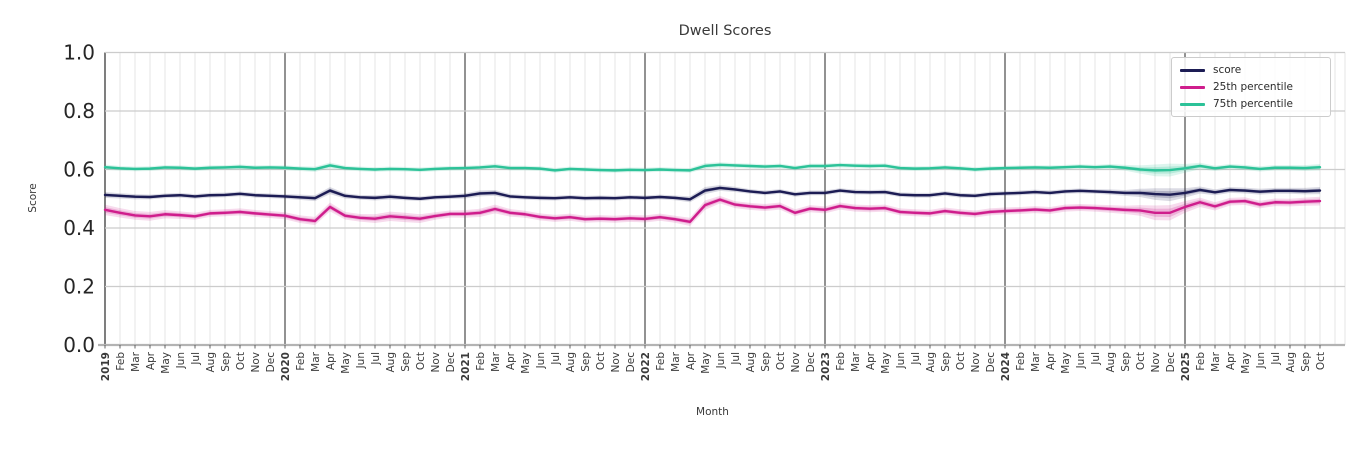 This screenshot has height=450, width=1350. Describe the element at coordinates (712, 412) in the screenshot. I see `x-axis-label: Month` at that location.